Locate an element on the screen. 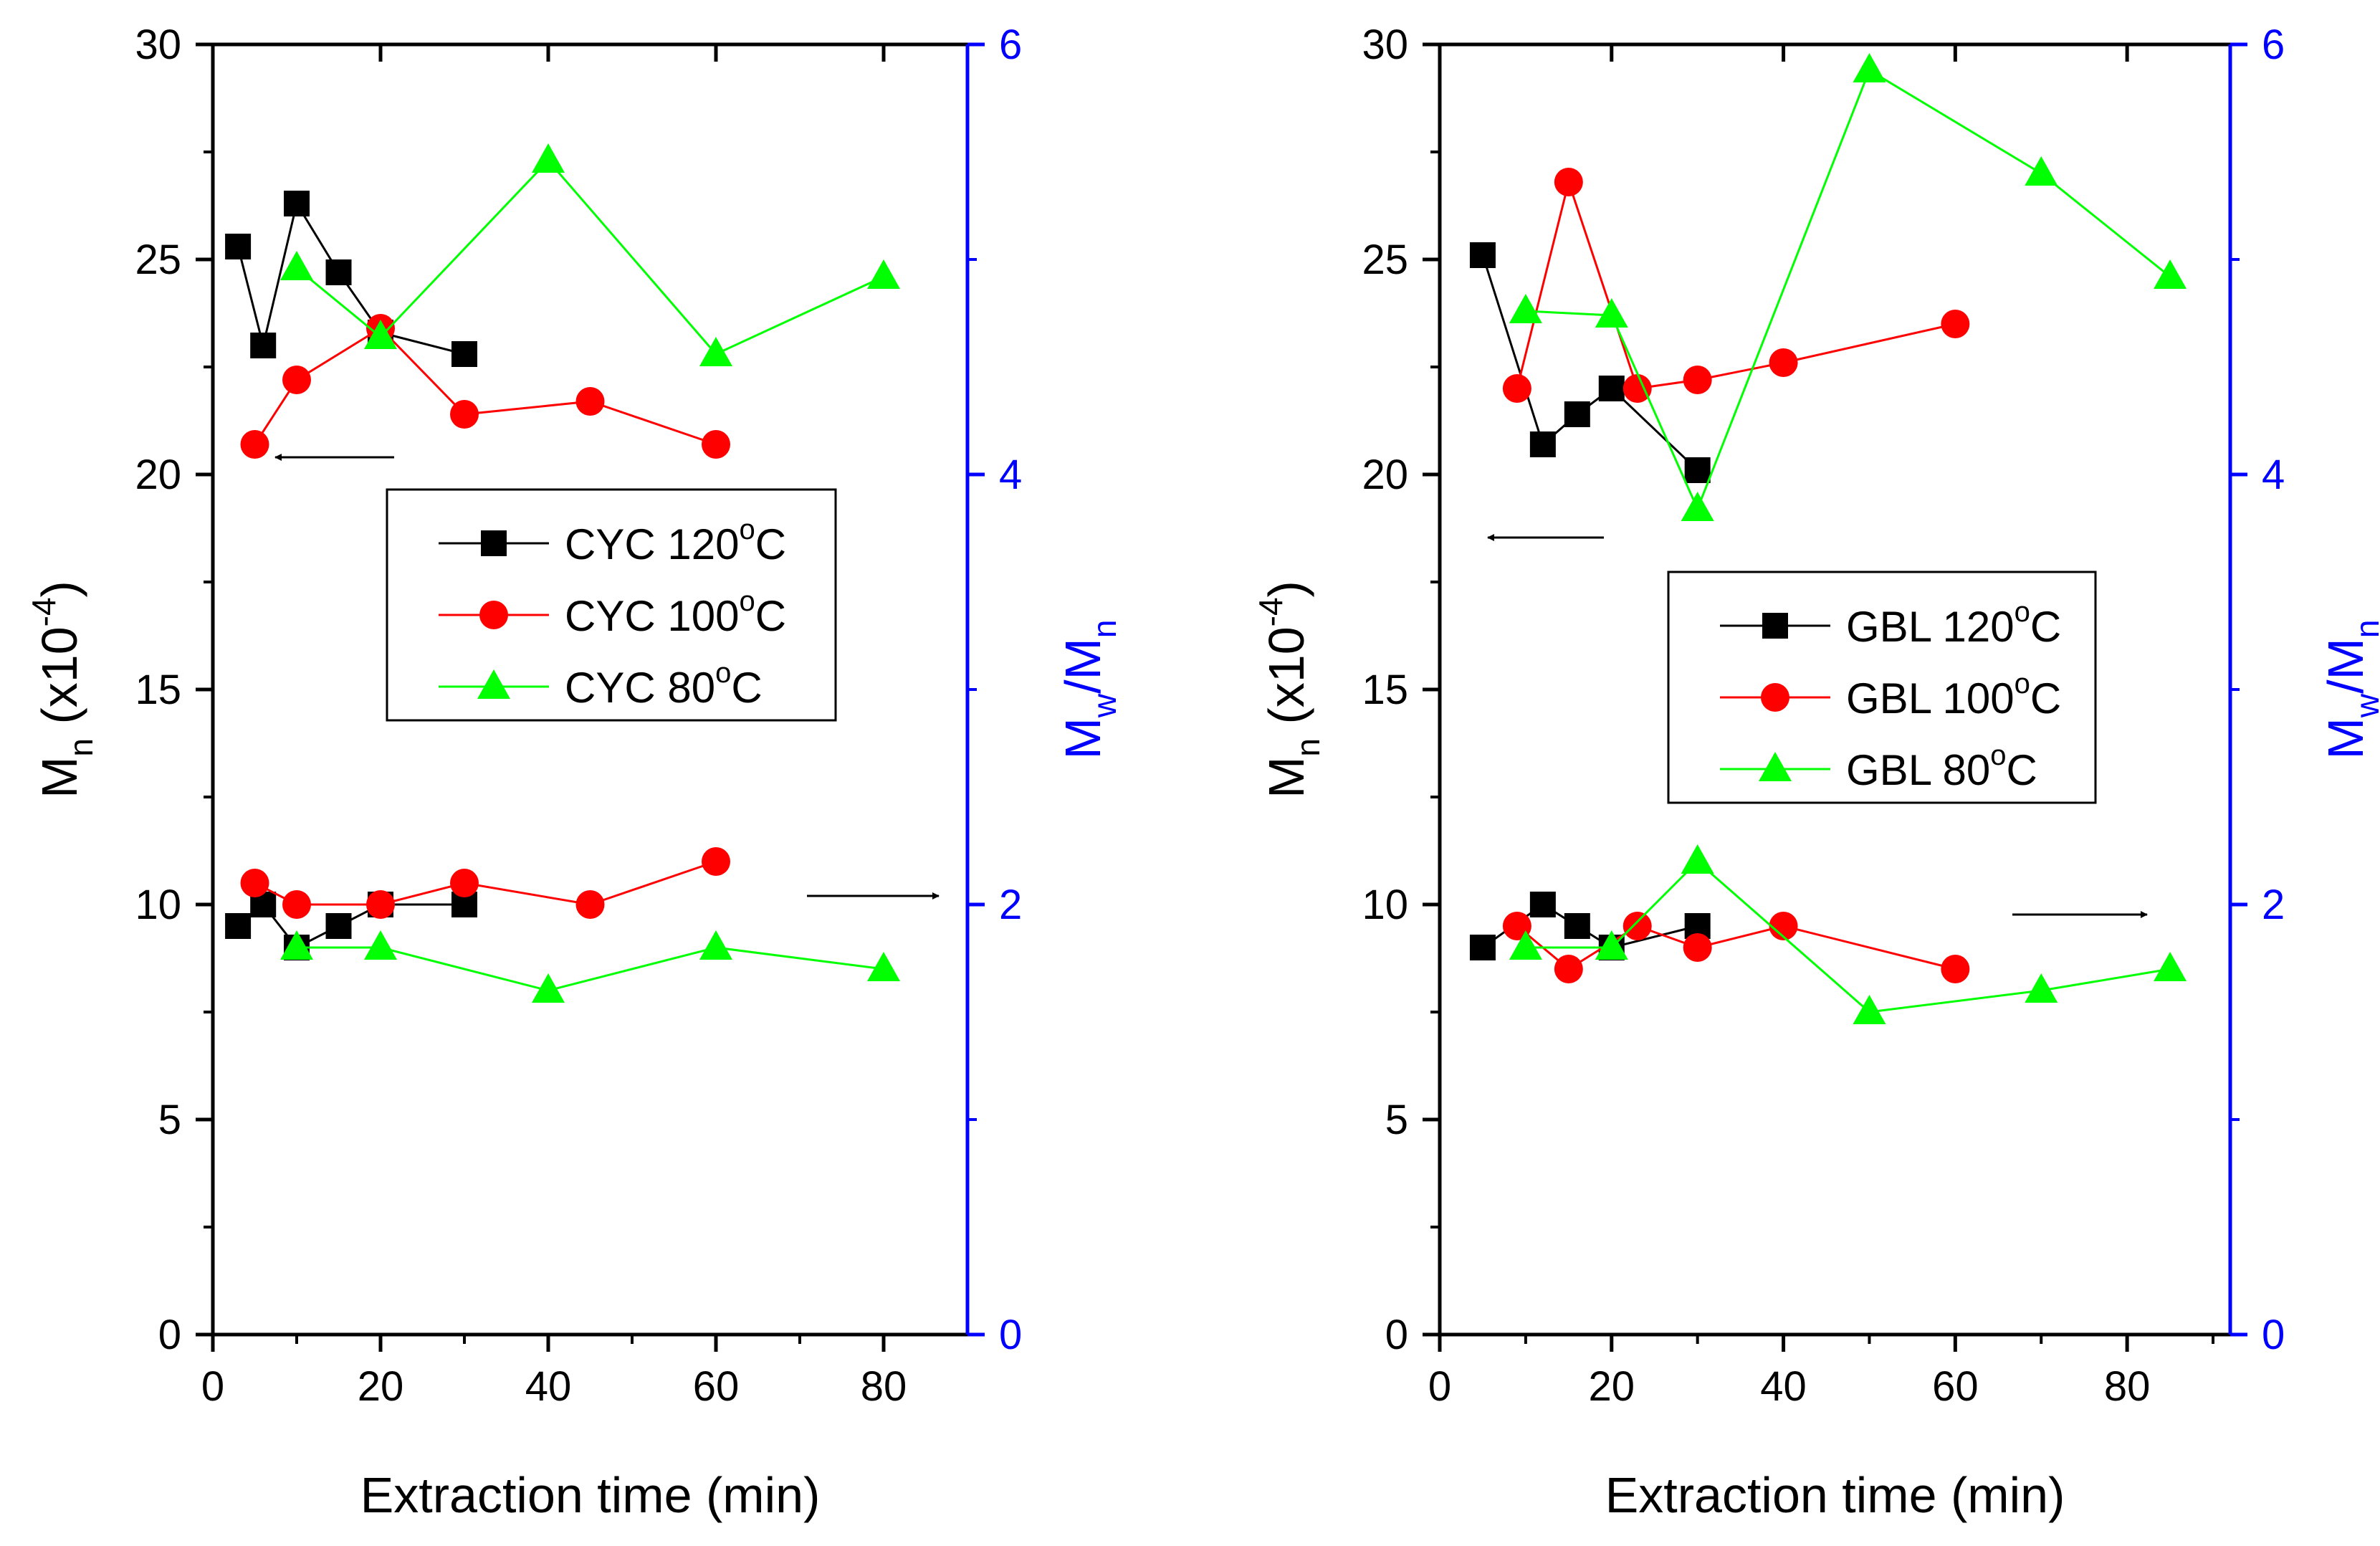  legend-label: GBL 120oC is located at coordinates (1953, 623).